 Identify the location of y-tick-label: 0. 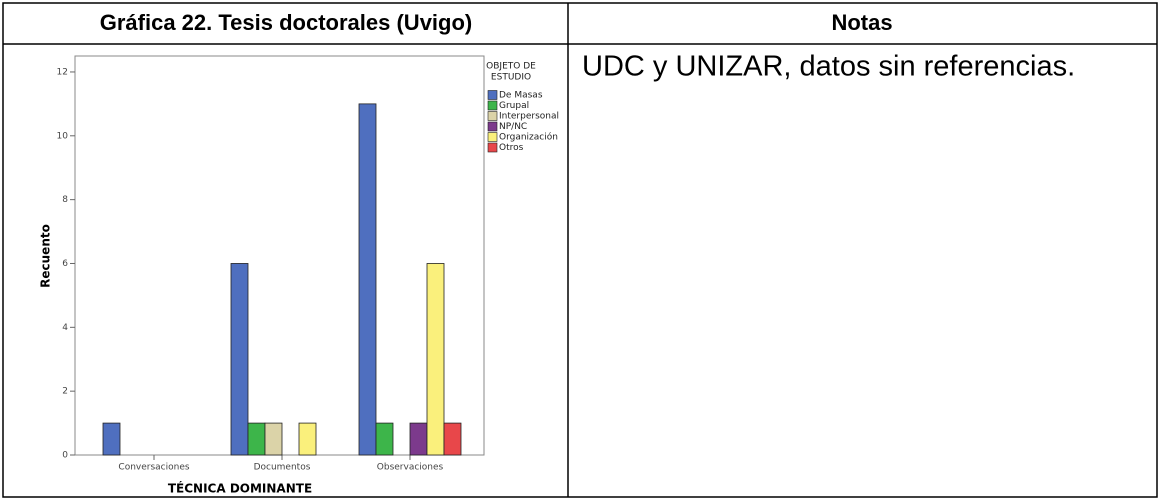
(65, 456).